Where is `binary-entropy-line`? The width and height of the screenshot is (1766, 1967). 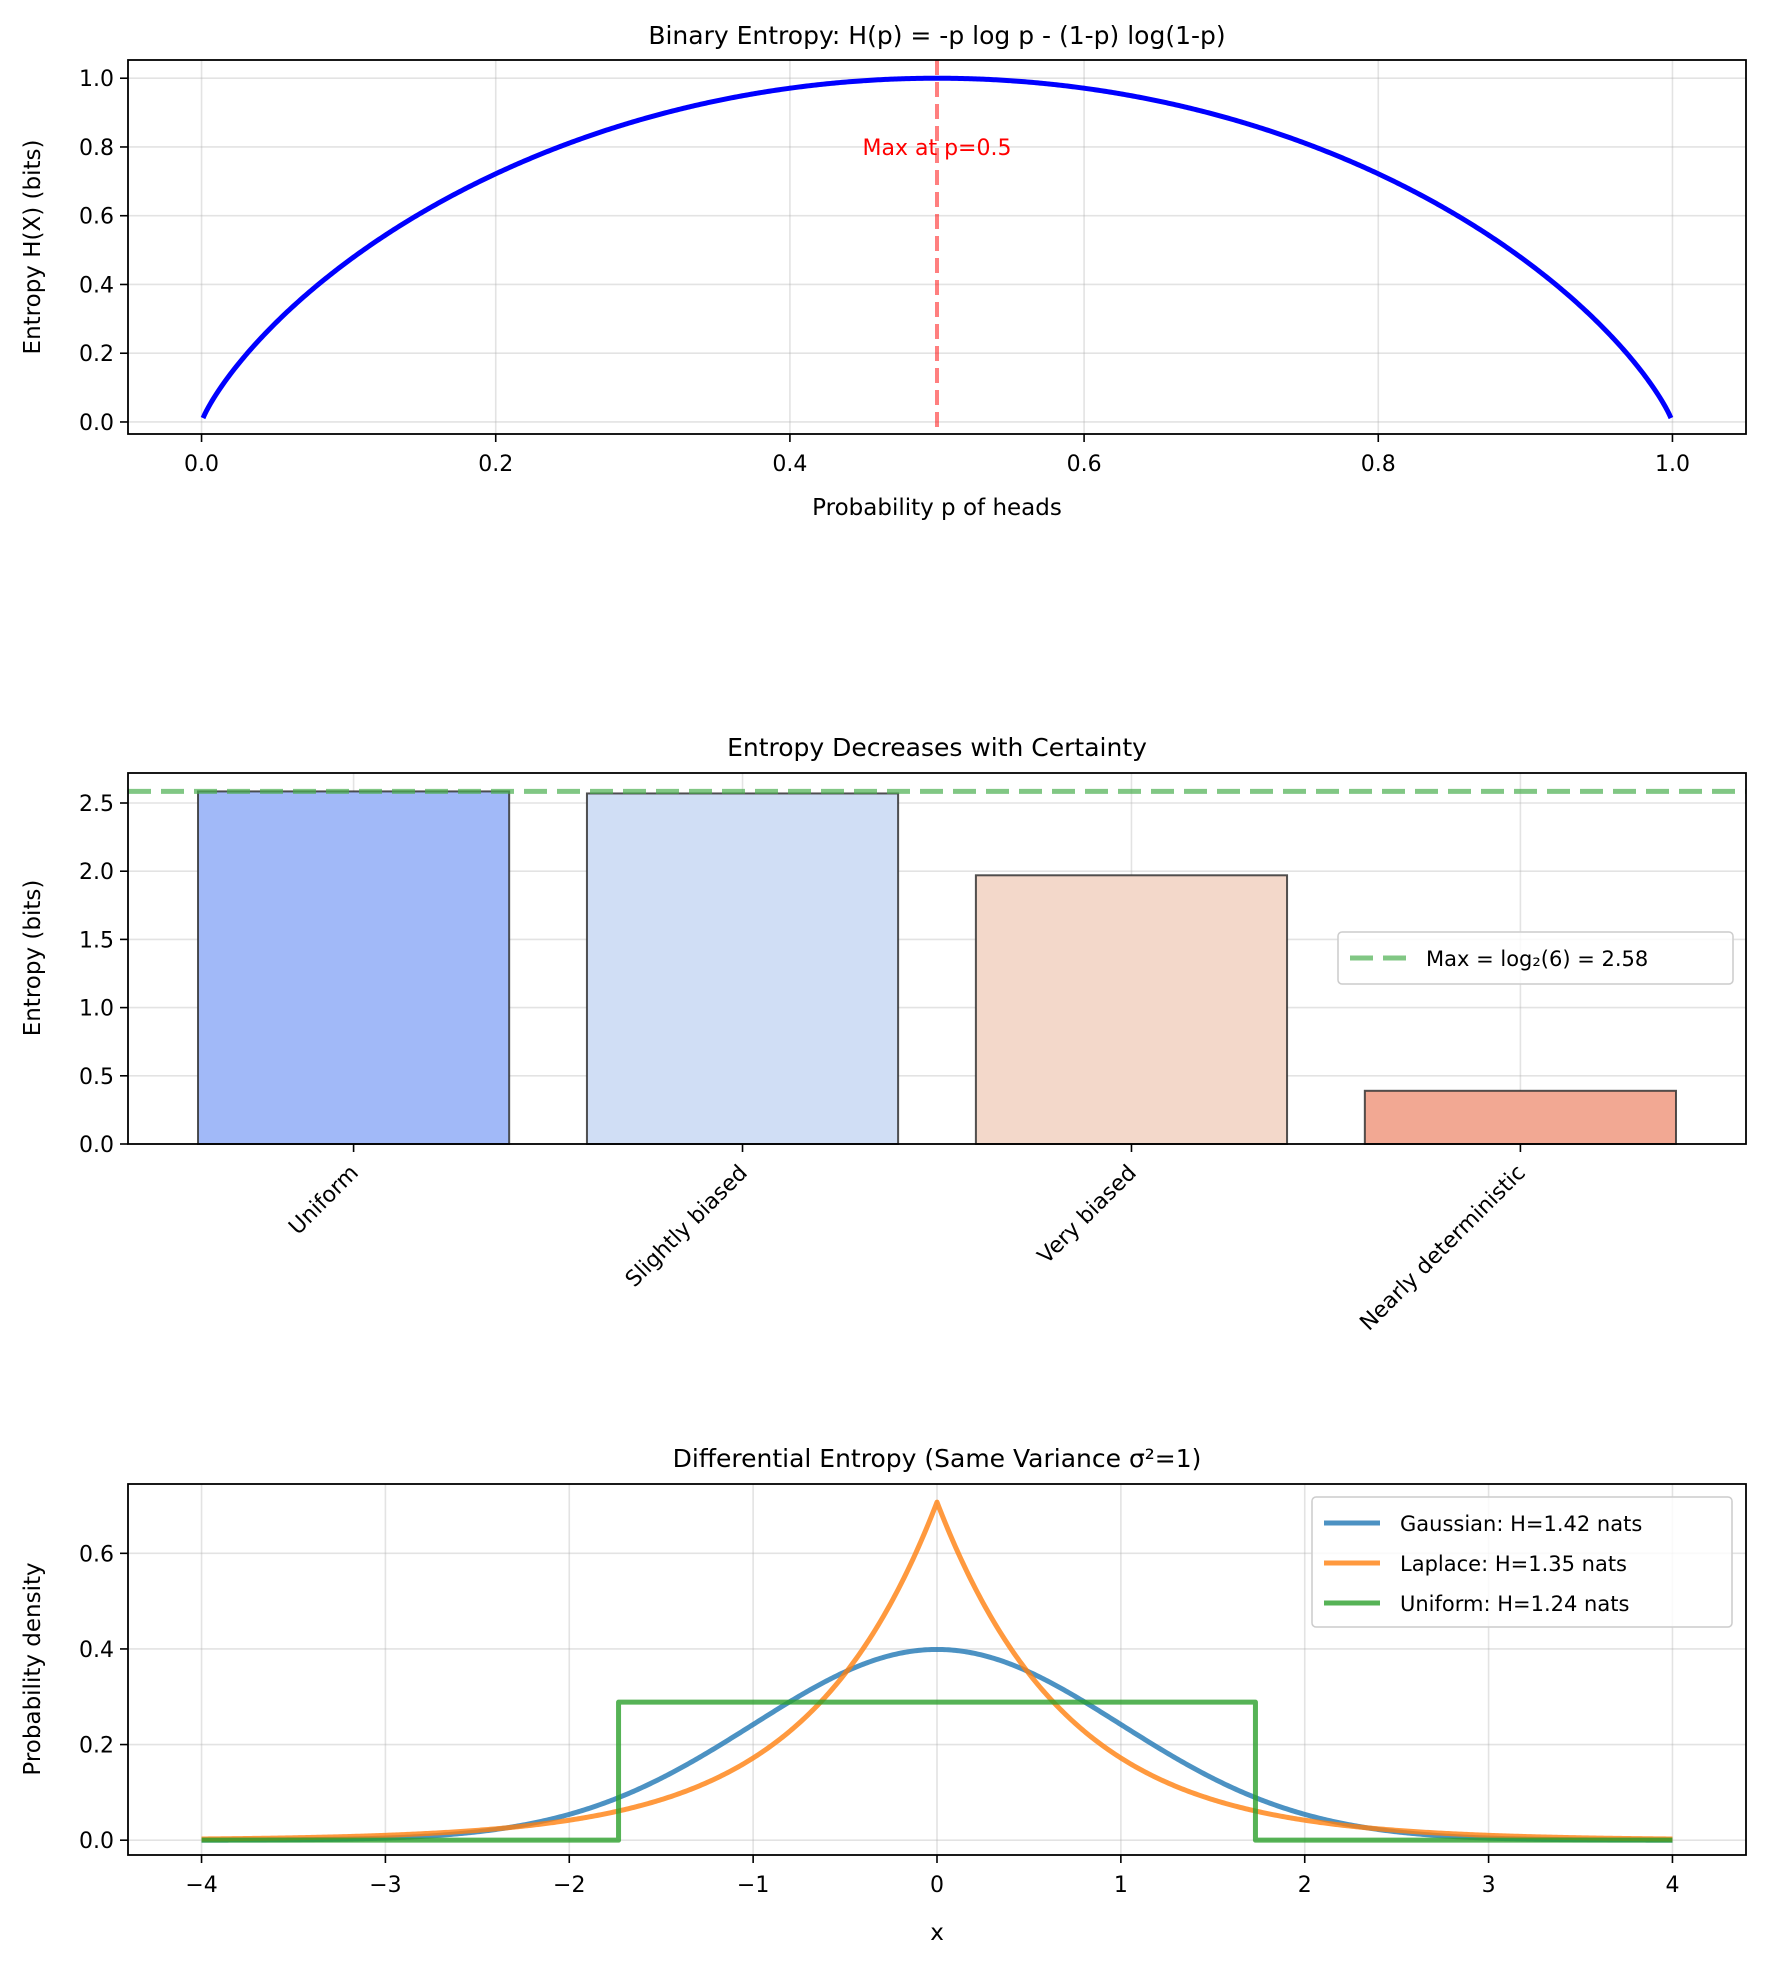
binary-entropy-line is located at coordinates (937, 247).